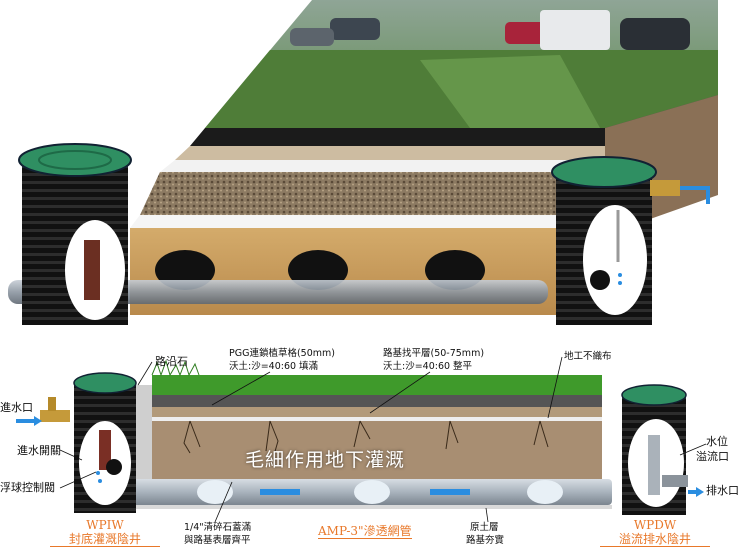 This screenshot has height=553, width=746. Describe the element at coordinates (434, 353) in the screenshot. I see `leveling-label-1: 路基找平層(50-75mm)` at that location.